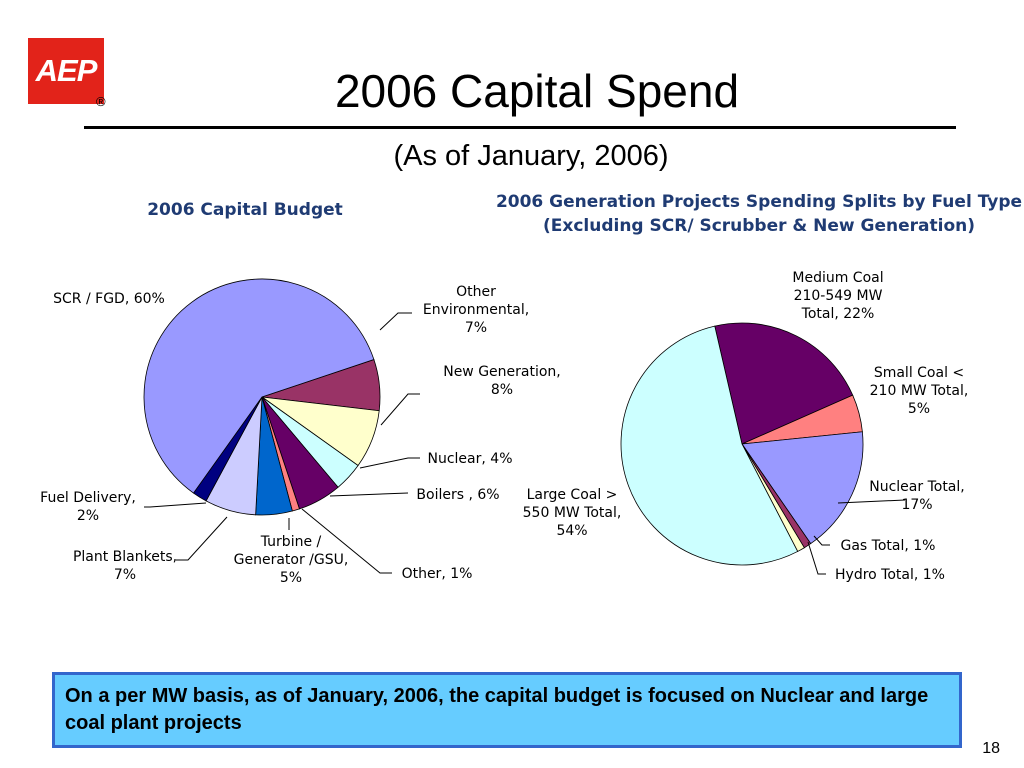 The image size is (1024, 768). What do you see at coordinates (888, 546) in the screenshot?
I see `pie2-label-3: Gas Total, 1%` at bounding box center [888, 546].